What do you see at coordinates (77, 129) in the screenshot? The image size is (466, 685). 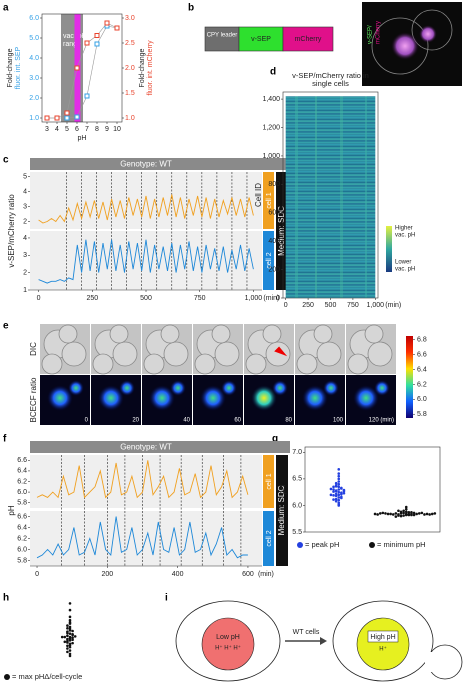 I see `x-tick-label: 6` at bounding box center [77, 129].